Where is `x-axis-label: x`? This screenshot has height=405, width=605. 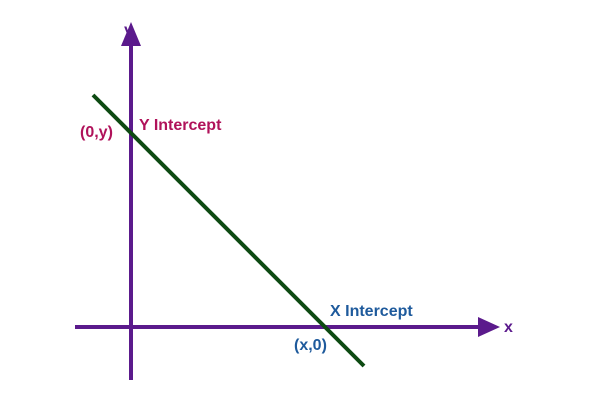 x-axis-label: x is located at coordinates (508, 327).